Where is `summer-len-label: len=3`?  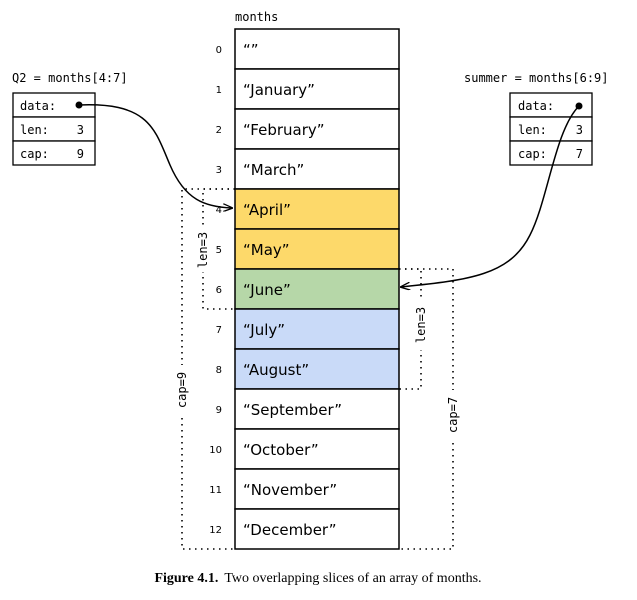
summer-len-label: len=3 is located at coordinates (421, 325).